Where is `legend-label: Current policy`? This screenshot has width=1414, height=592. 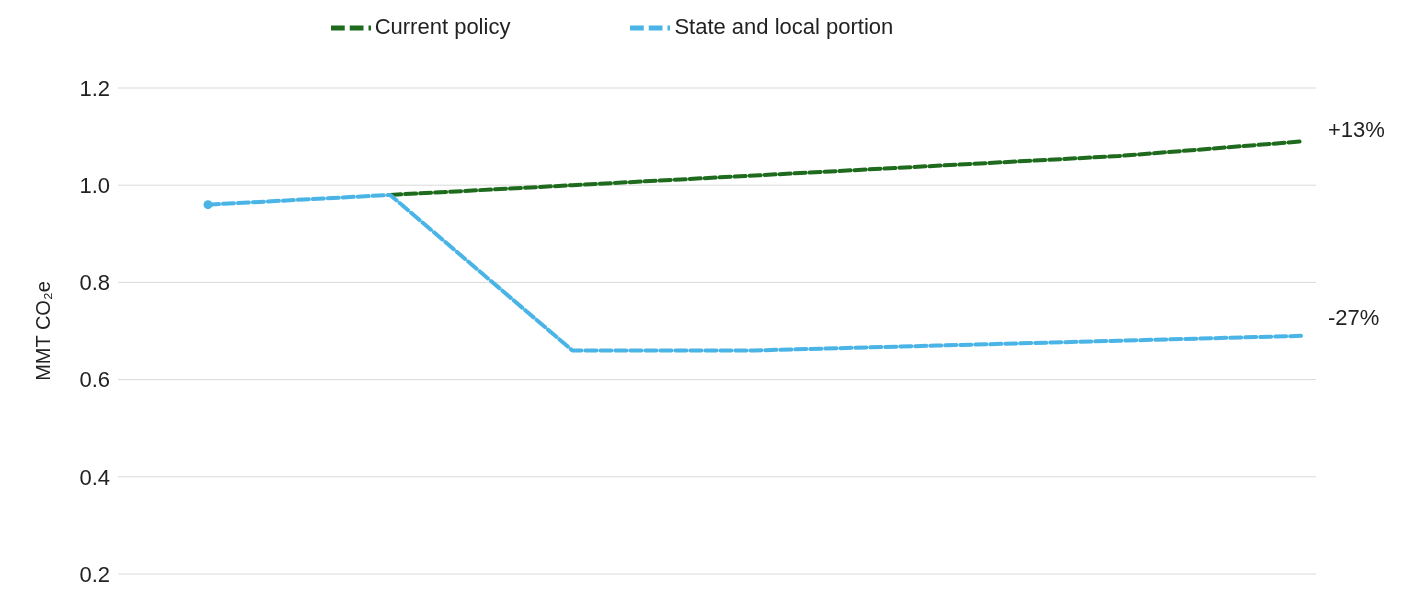 legend-label: Current policy is located at coordinates (442, 26).